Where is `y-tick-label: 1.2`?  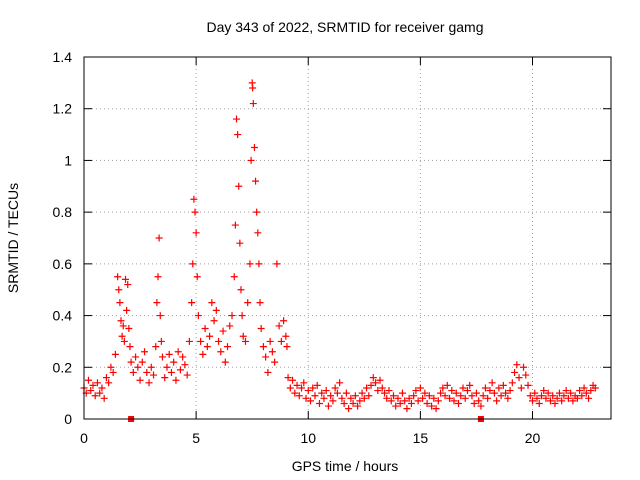 y-tick-label: 1.2 is located at coordinates (63, 109).